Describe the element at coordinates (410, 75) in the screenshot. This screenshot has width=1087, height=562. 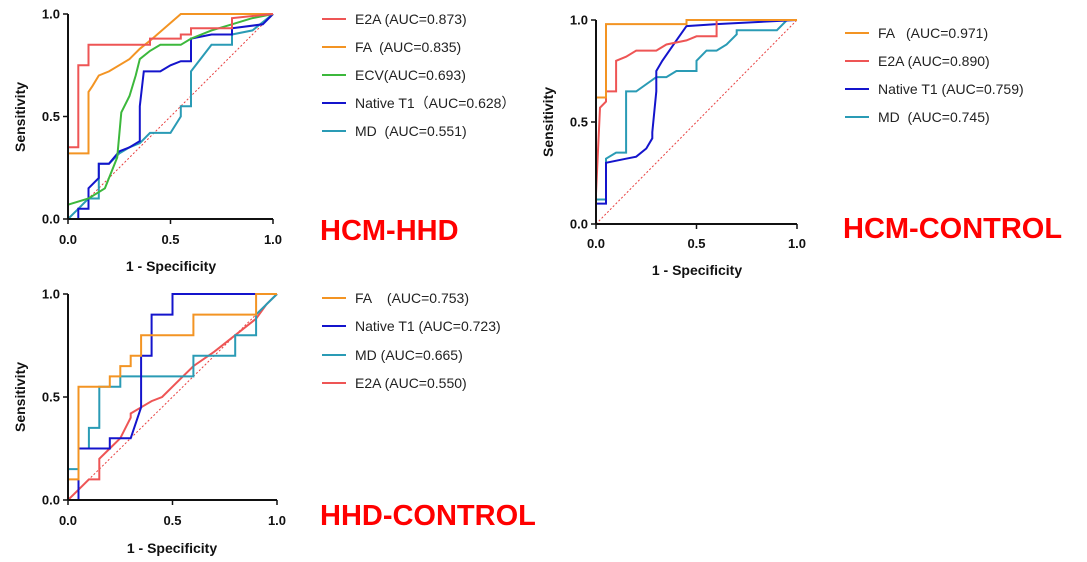
I see `legend-label: ECV(AUC=0.693)` at that location.